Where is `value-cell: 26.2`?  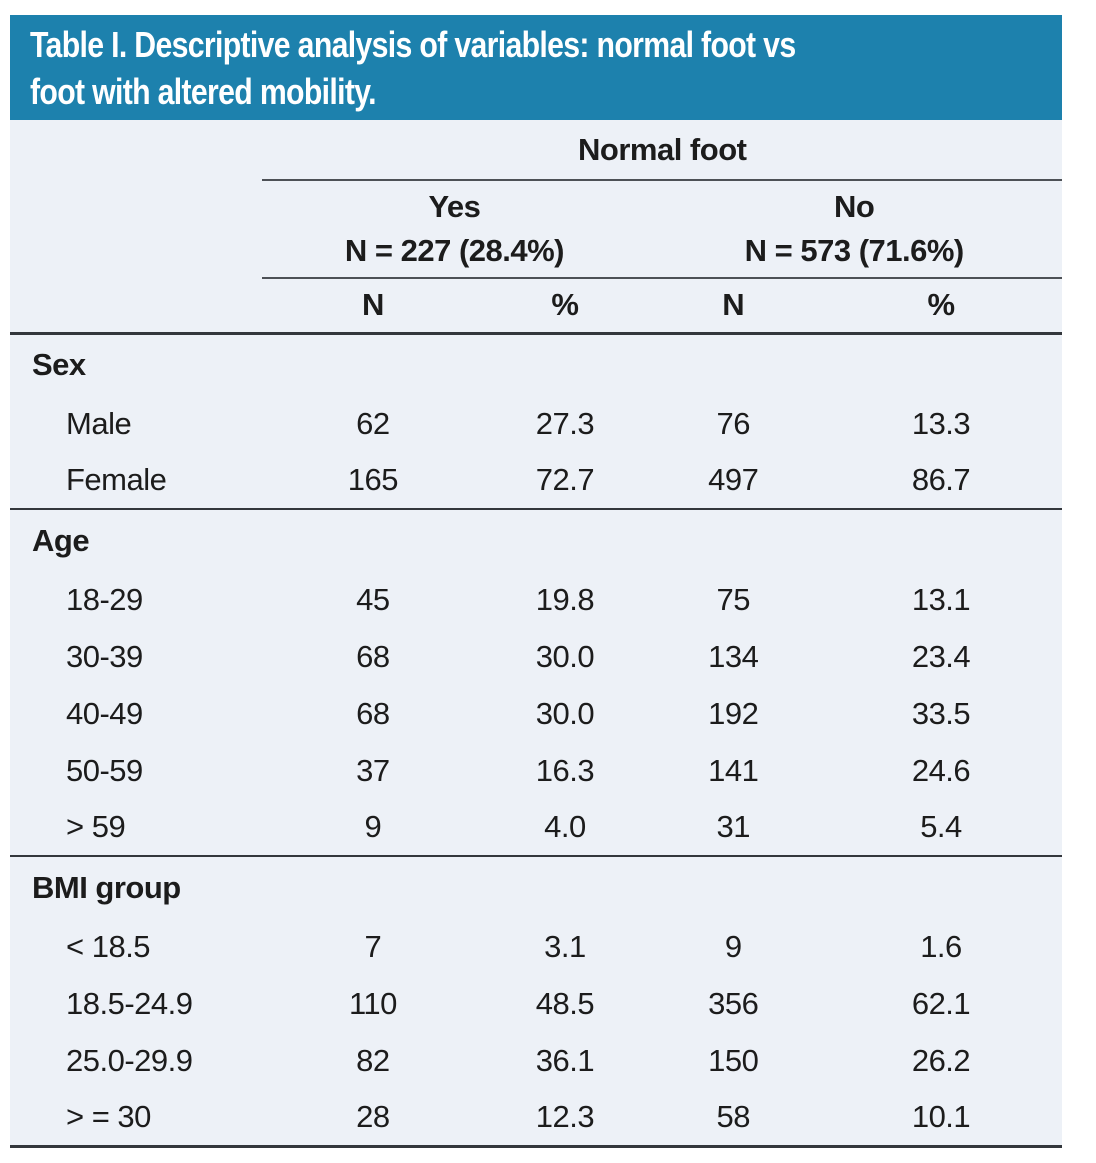
value-cell: 26.2 is located at coordinates (941, 1060).